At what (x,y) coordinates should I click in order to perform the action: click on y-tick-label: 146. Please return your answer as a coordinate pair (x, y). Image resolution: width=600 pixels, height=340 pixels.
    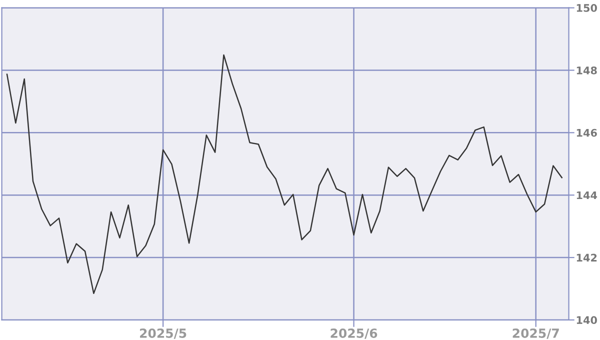
    Looking at the image, I should click on (586, 132).